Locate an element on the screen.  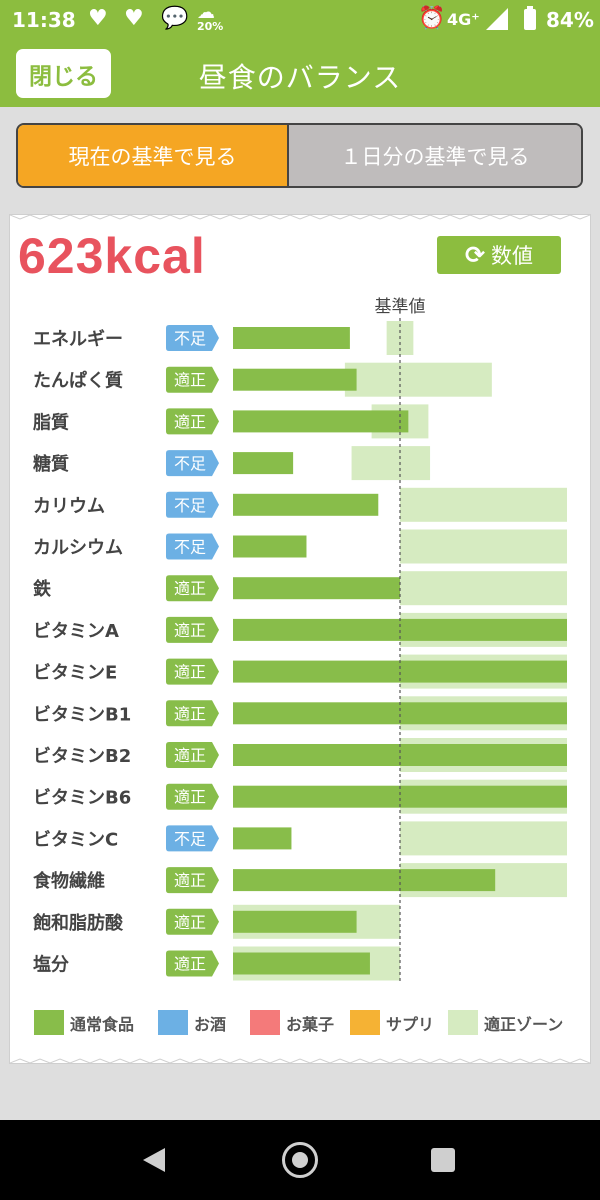
battery-percent: 84% is located at coordinates (570, 20).